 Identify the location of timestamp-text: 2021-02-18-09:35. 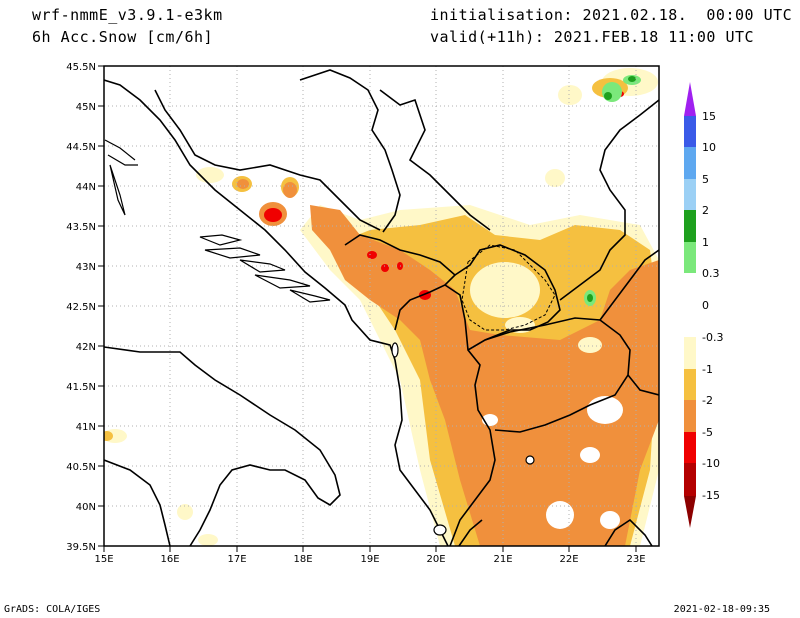
(721, 609).